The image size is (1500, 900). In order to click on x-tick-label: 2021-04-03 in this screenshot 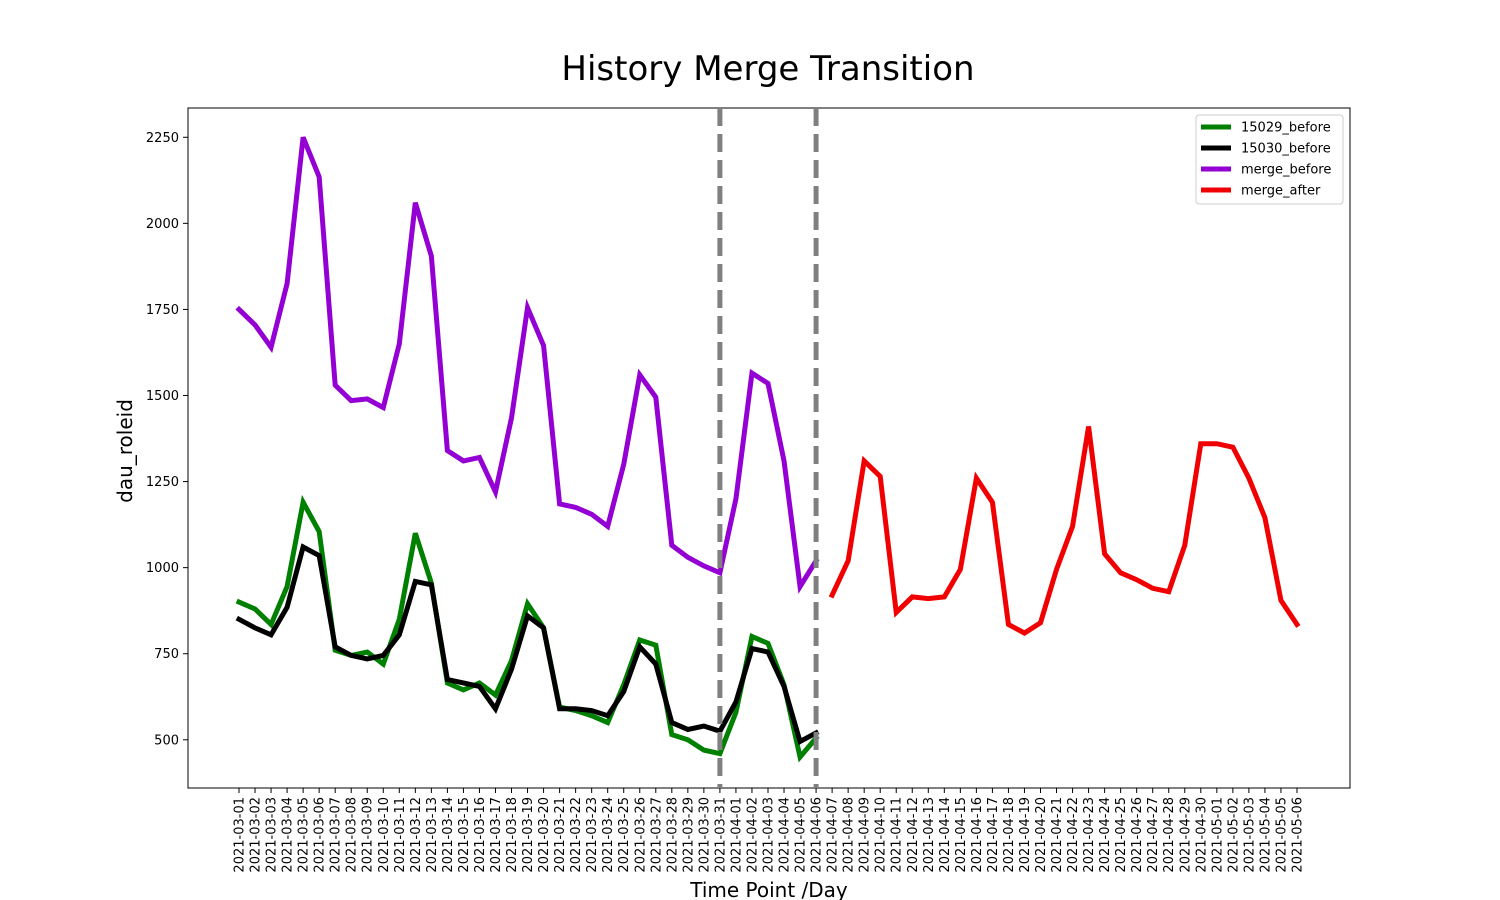, I will do `click(768, 835)`.